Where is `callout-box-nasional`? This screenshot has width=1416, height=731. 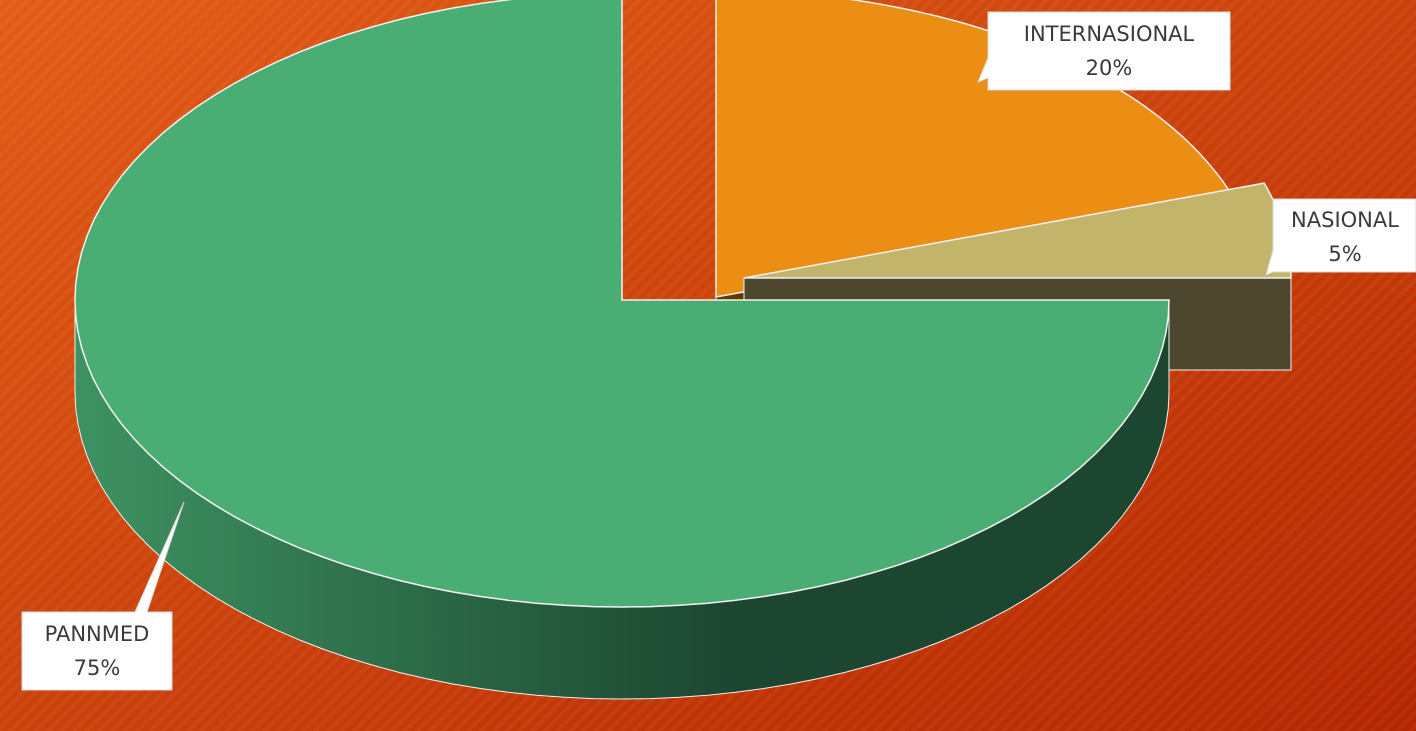
callout-box-nasional is located at coordinates (1340, 237).